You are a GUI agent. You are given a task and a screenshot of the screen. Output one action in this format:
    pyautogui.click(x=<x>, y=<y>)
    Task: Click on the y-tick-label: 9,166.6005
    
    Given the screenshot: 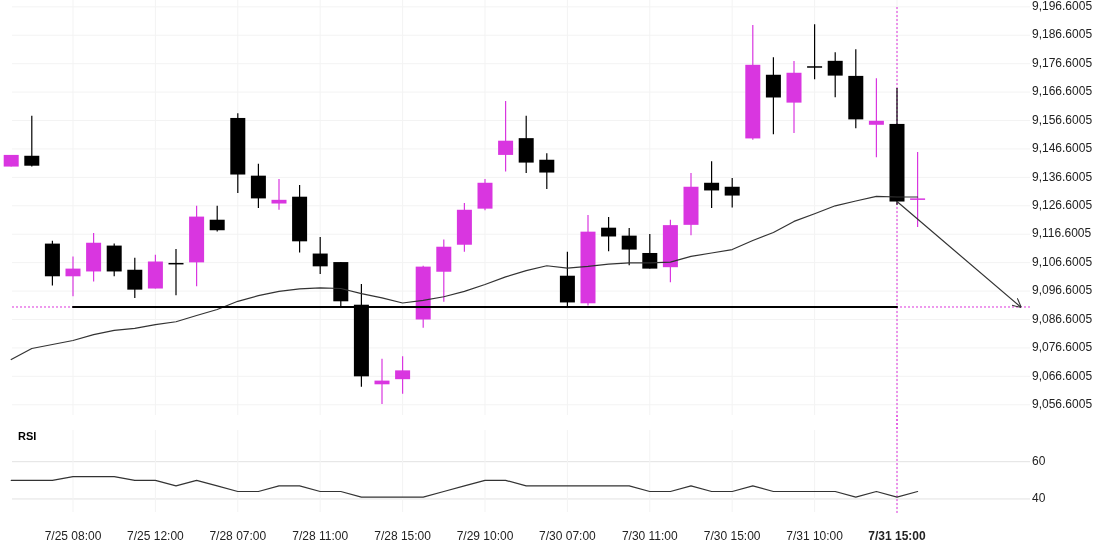 What is the action you would take?
    pyautogui.click(x=1062, y=91)
    